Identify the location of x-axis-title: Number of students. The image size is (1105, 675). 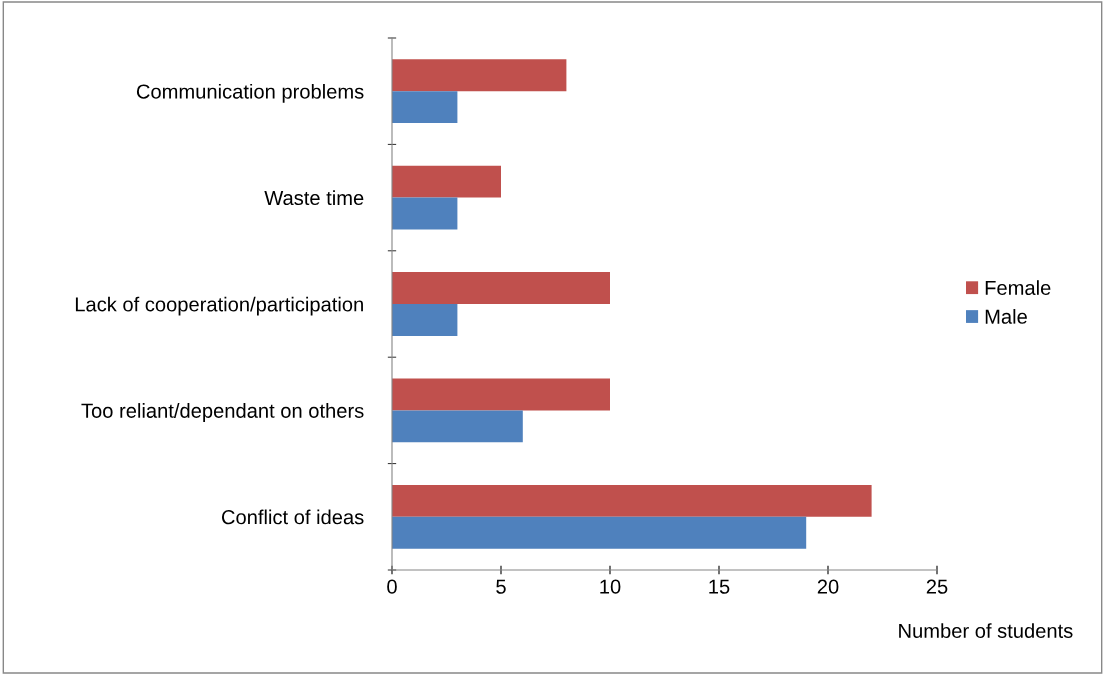
(986, 630).